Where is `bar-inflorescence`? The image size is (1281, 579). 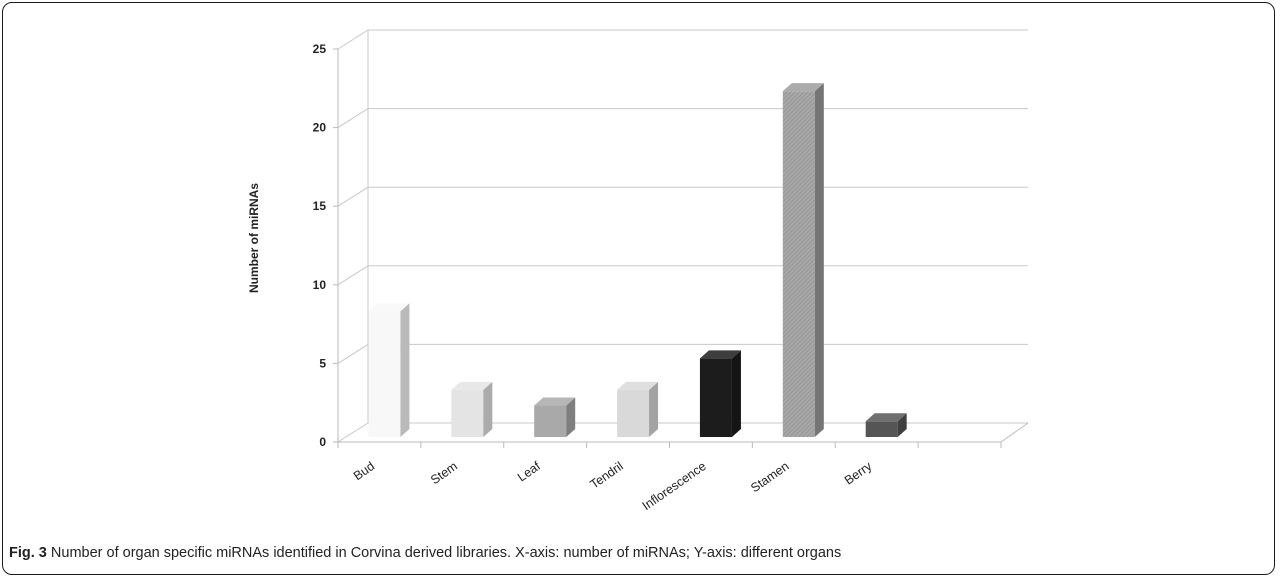
bar-inflorescence is located at coordinates (720, 393).